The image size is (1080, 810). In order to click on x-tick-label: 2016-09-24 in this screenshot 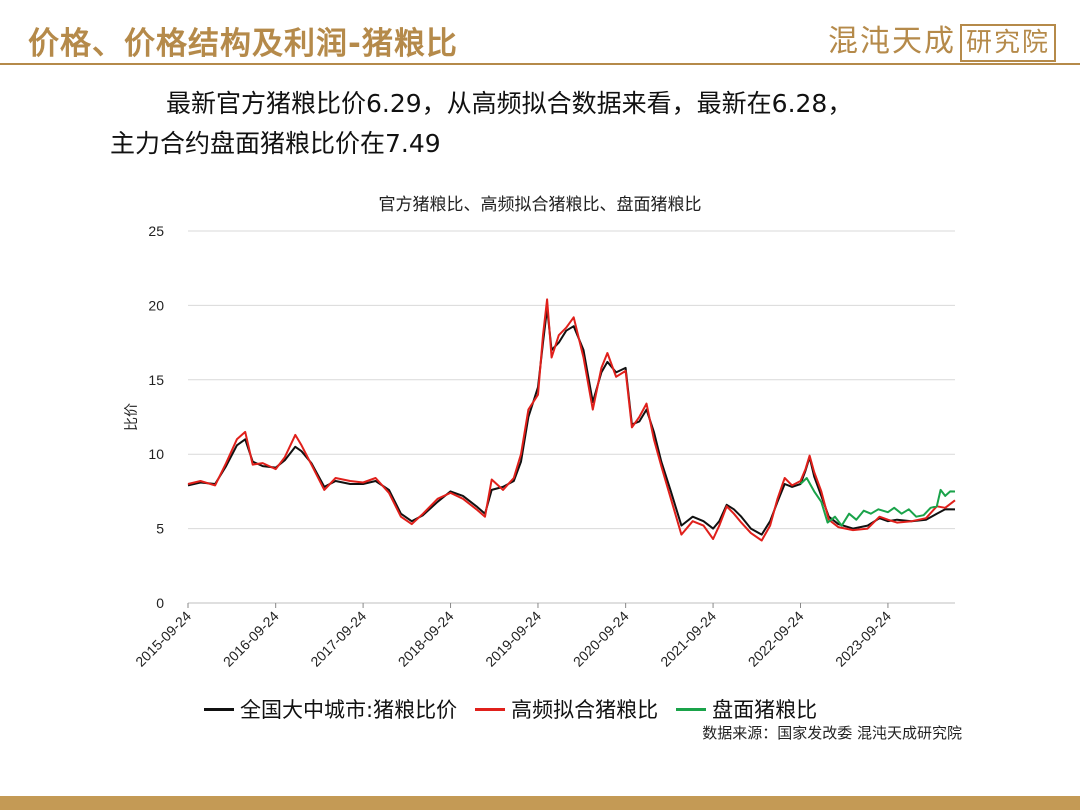, I will do `click(251, 639)`.